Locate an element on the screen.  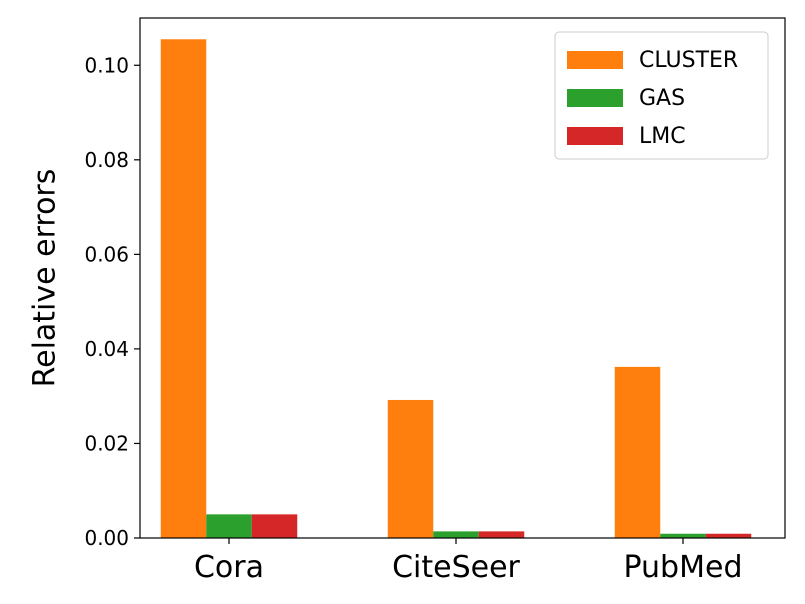
bar-cluster-citeseer is located at coordinates (410, 468).